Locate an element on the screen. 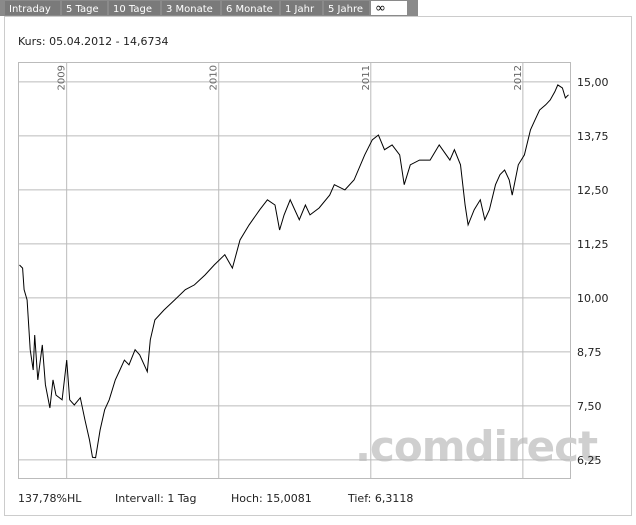  tab-label: 5 Jahre is located at coordinates (345, 9).